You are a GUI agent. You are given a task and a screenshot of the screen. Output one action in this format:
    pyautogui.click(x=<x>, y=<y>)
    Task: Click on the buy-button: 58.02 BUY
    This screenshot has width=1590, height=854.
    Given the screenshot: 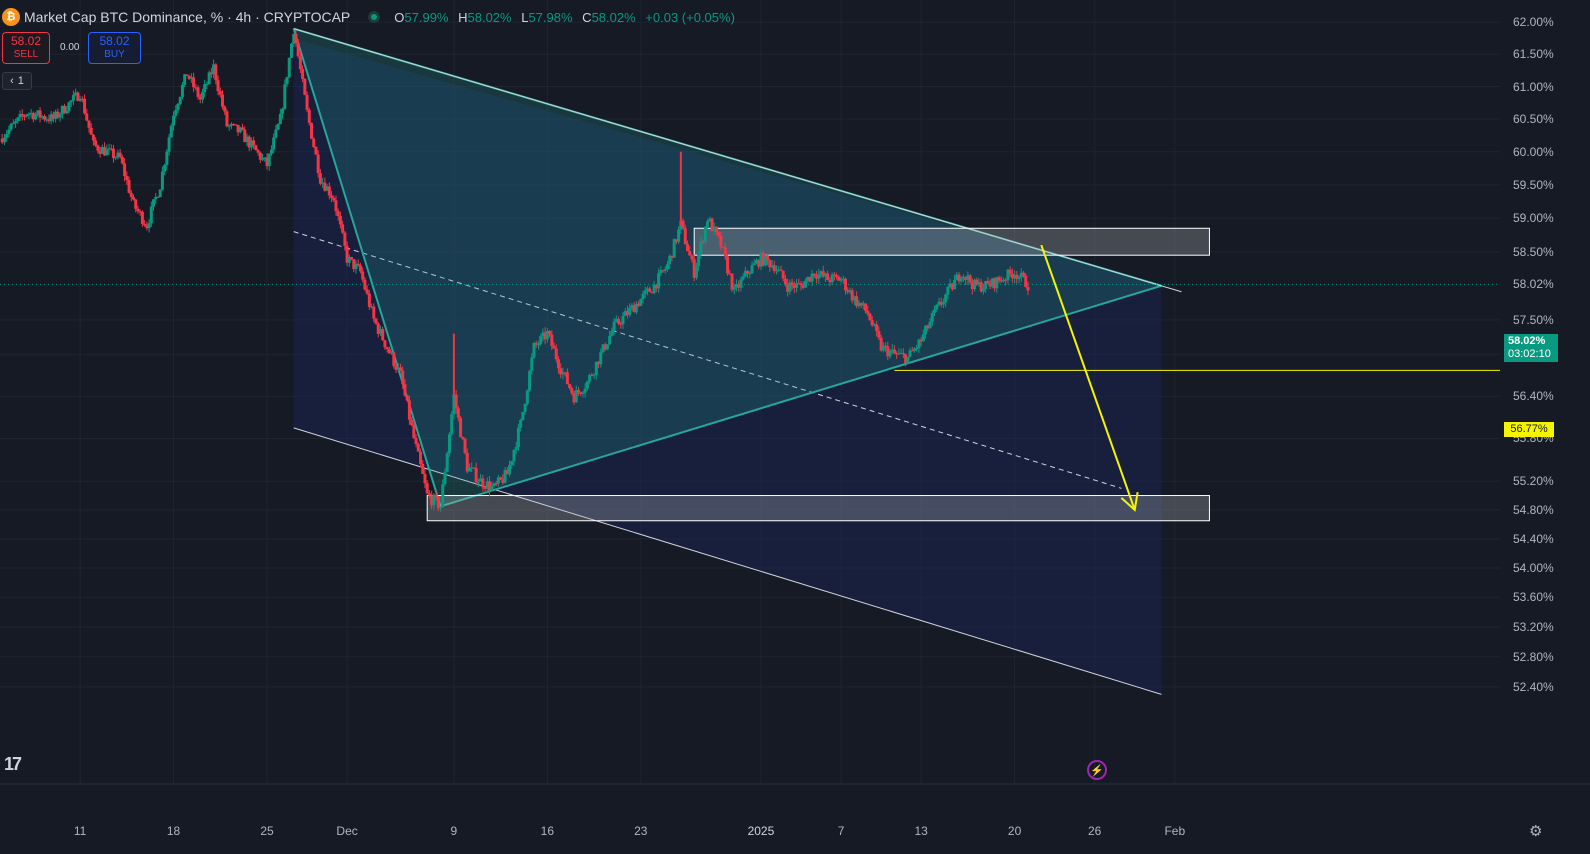 What is the action you would take?
    pyautogui.click(x=114, y=48)
    